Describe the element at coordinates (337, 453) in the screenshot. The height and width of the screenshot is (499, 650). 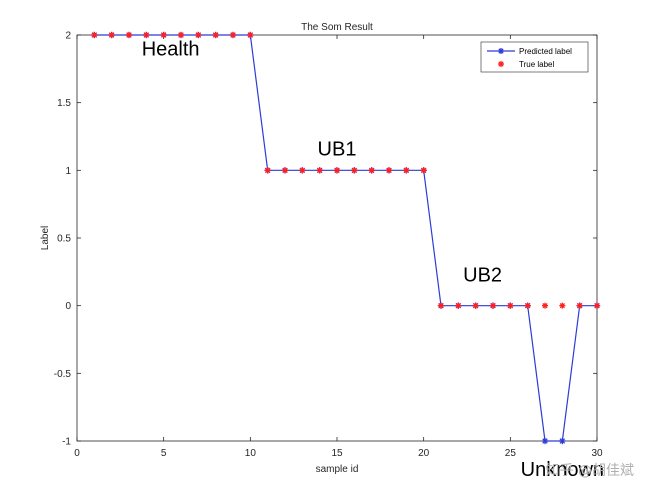
I see `x-tick-label: 15` at that location.